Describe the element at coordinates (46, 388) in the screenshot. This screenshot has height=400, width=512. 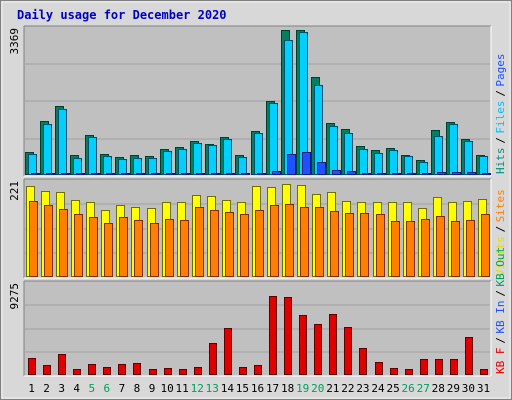
I see `x-tick-label-day-2: 2` at that location.